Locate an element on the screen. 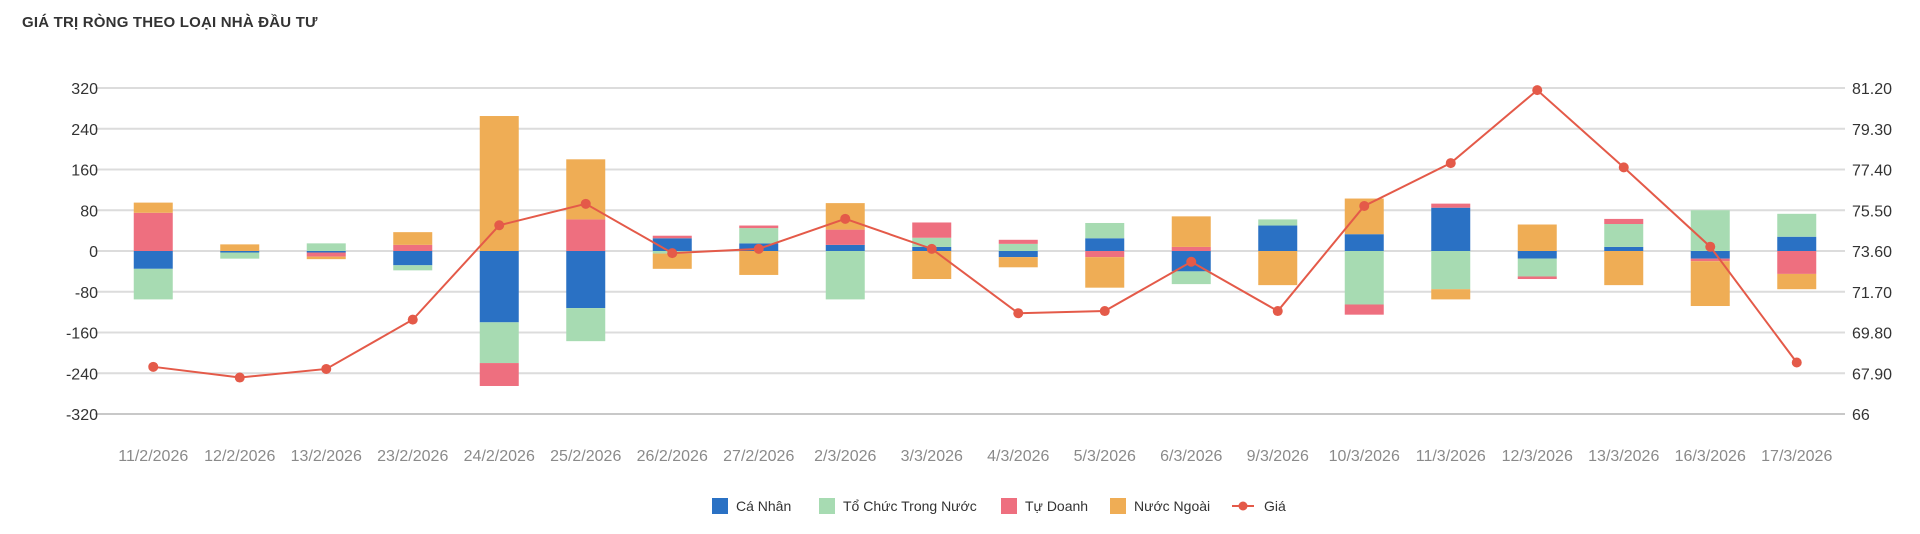 Image resolution: width=1920 pixels, height=534 pixels. x-axis-tick-label: 6/3/2026 is located at coordinates (1191, 456).